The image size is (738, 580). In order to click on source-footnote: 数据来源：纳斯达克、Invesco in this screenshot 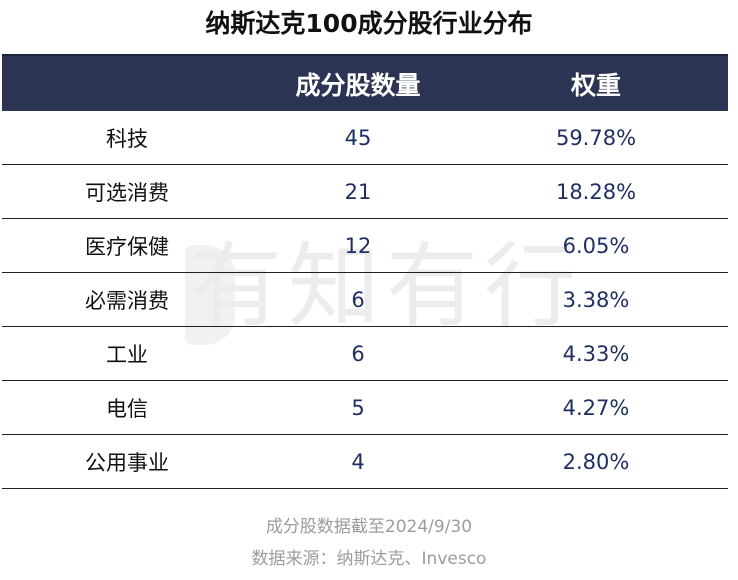, I will do `click(369, 559)`.